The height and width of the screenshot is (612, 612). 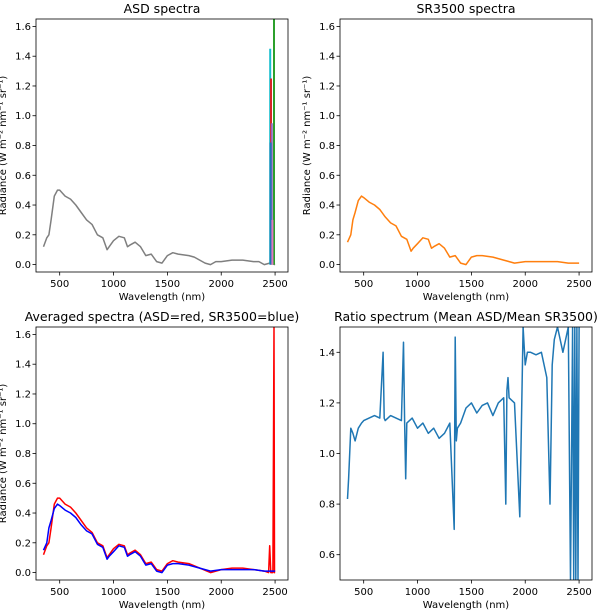 I want to click on chart-title: Ratio spectrum (Mean ASD/Mean SR3500), so click(x=466, y=316).